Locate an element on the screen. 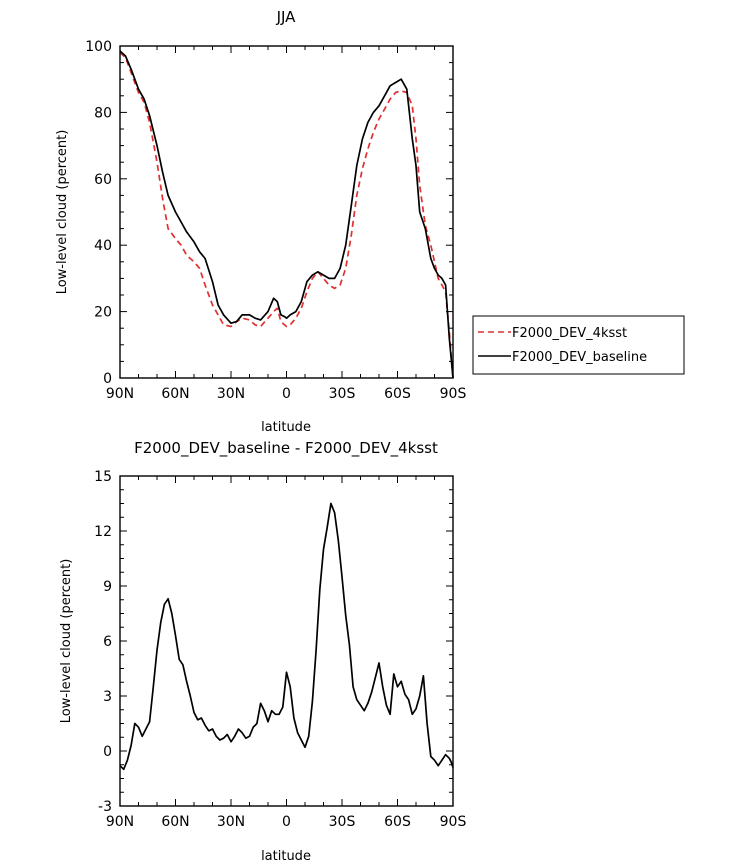 This screenshot has width=733, height=866. legend-box is located at coordinates (578, 345).